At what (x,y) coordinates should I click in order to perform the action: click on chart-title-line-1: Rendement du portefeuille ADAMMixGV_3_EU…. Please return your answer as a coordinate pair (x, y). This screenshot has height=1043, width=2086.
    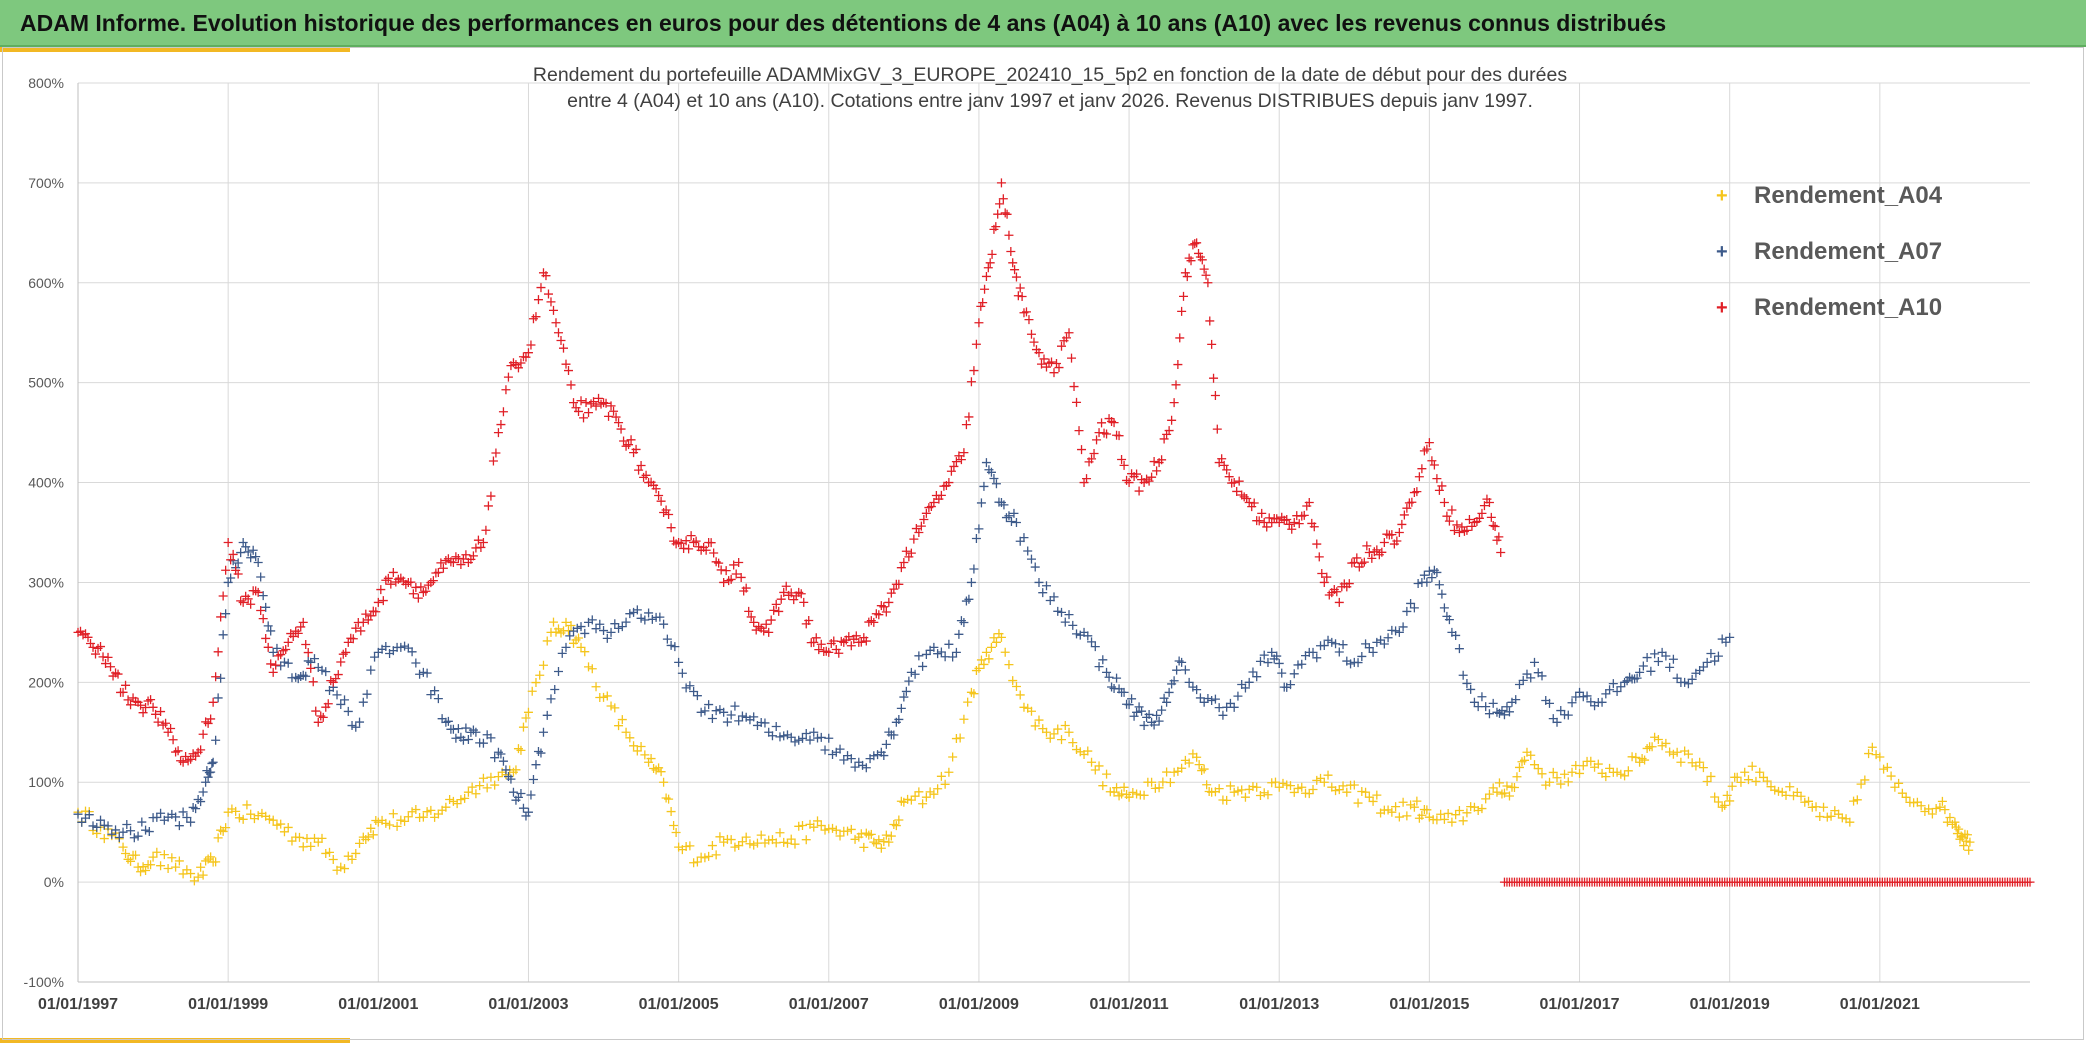
    Looking at the image, I should click on (1050, 75).